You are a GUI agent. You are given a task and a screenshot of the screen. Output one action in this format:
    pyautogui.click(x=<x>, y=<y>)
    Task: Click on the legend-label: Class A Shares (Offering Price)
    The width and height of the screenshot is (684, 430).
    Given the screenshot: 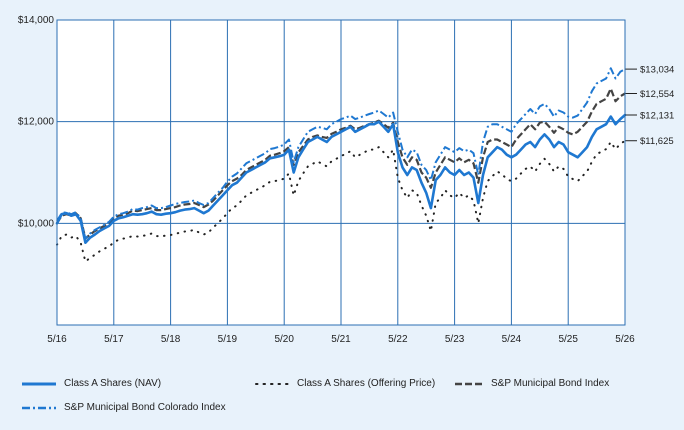 What is the action you would take?
    pyautogui.click(x=366, y=383)
    